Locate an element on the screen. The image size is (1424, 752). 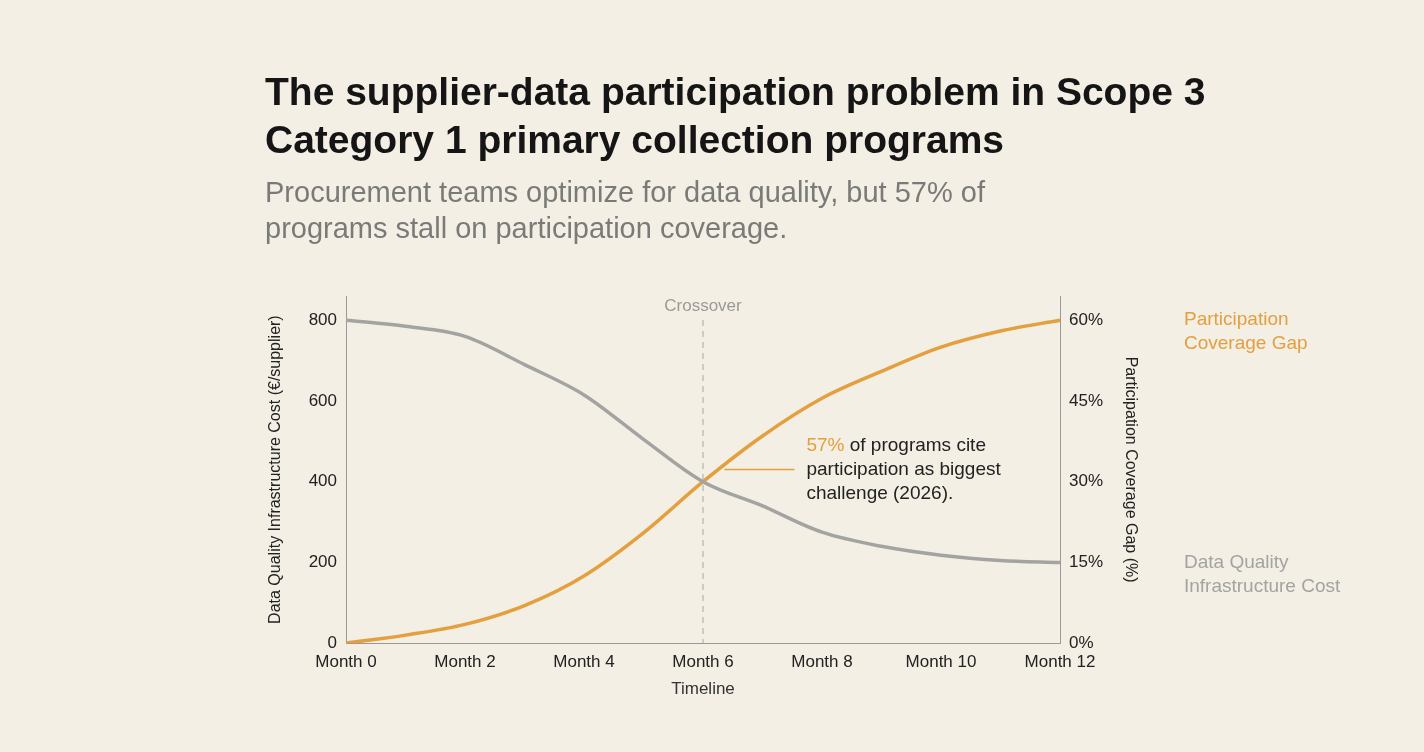
x-tick-label: Month 12 is located at coordinates (1060, 662).